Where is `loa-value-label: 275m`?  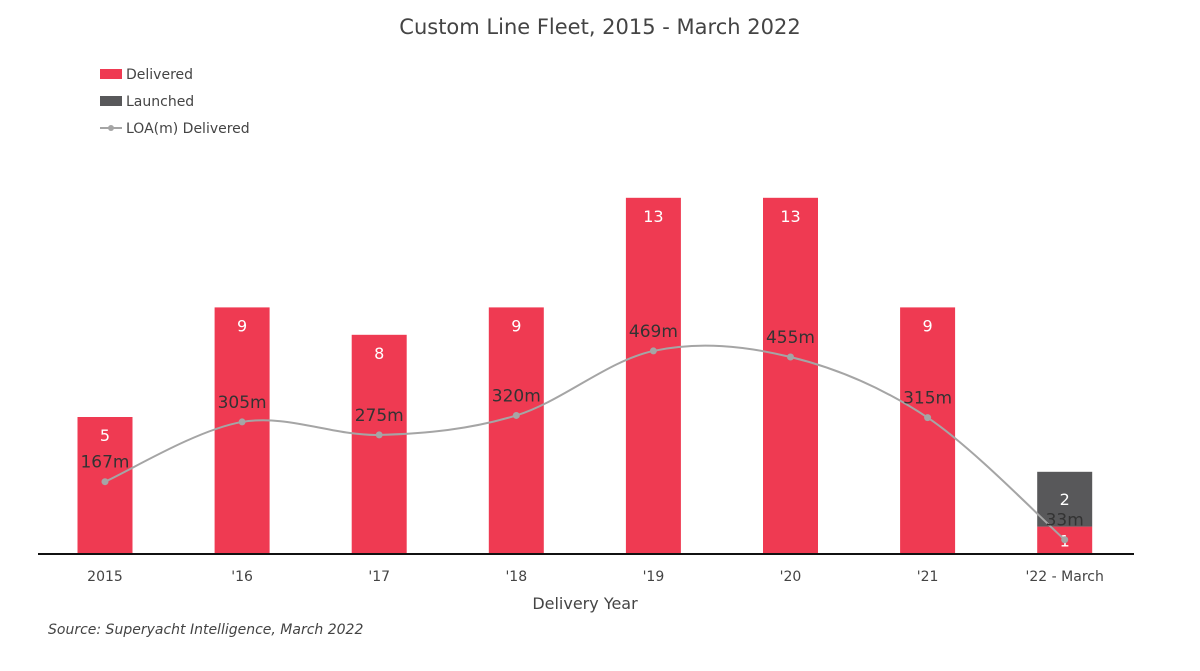
loa-value-label: 275m is located at coordinates (379, 416).